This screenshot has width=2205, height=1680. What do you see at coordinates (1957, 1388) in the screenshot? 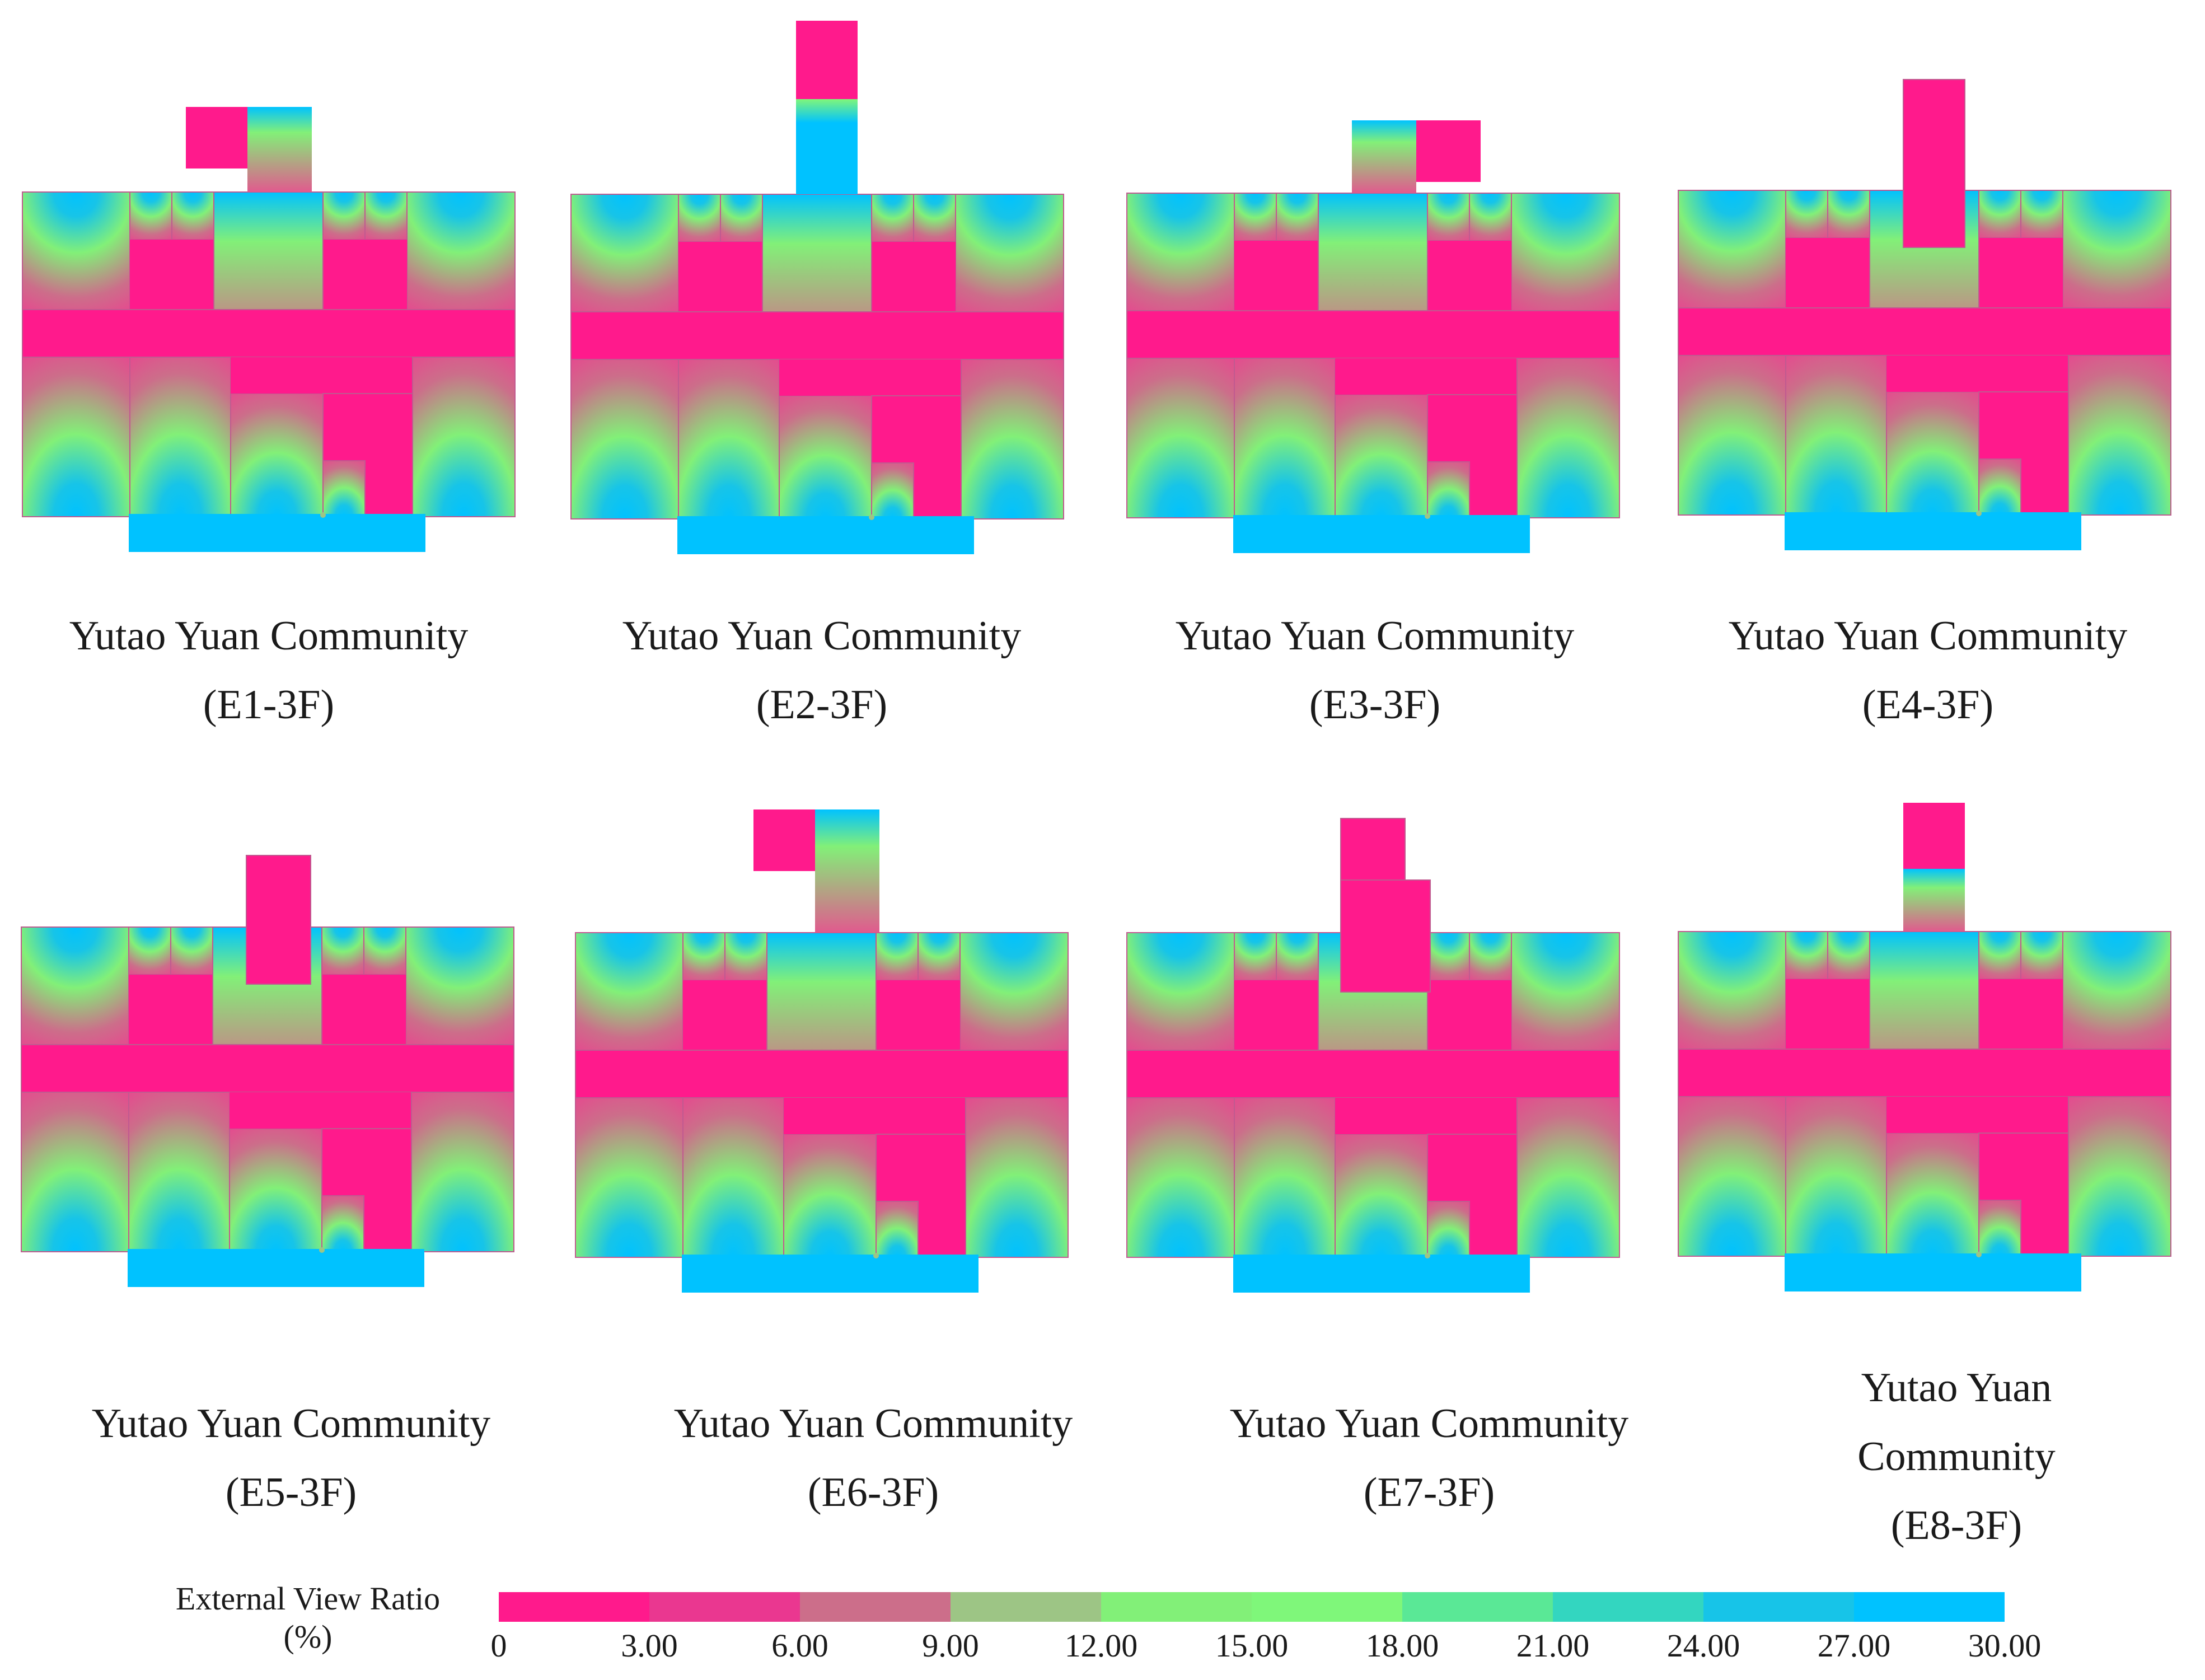
I see `caption-title: Yutao Yuan` at bounding box center [1957, 1388].